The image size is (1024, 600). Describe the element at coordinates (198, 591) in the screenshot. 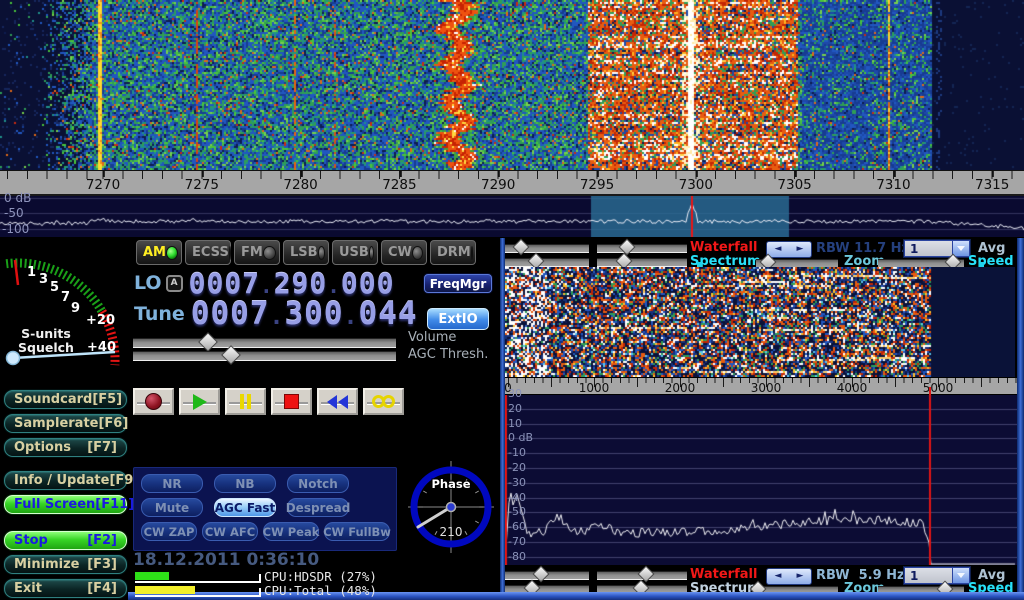

I see `cpu-bar-track` at that location.